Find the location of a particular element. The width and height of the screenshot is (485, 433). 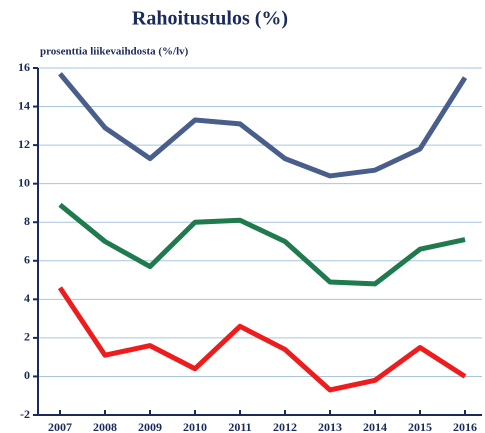

y-tick-label: 14 is located at coordinates (24, 105).